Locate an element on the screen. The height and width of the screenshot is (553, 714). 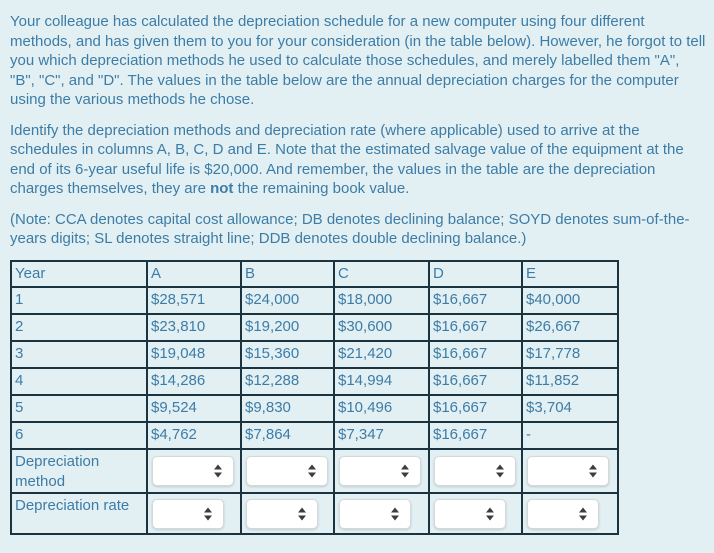
value-cell-b-year-5: $9,830 is located at coordinates (287, 408).